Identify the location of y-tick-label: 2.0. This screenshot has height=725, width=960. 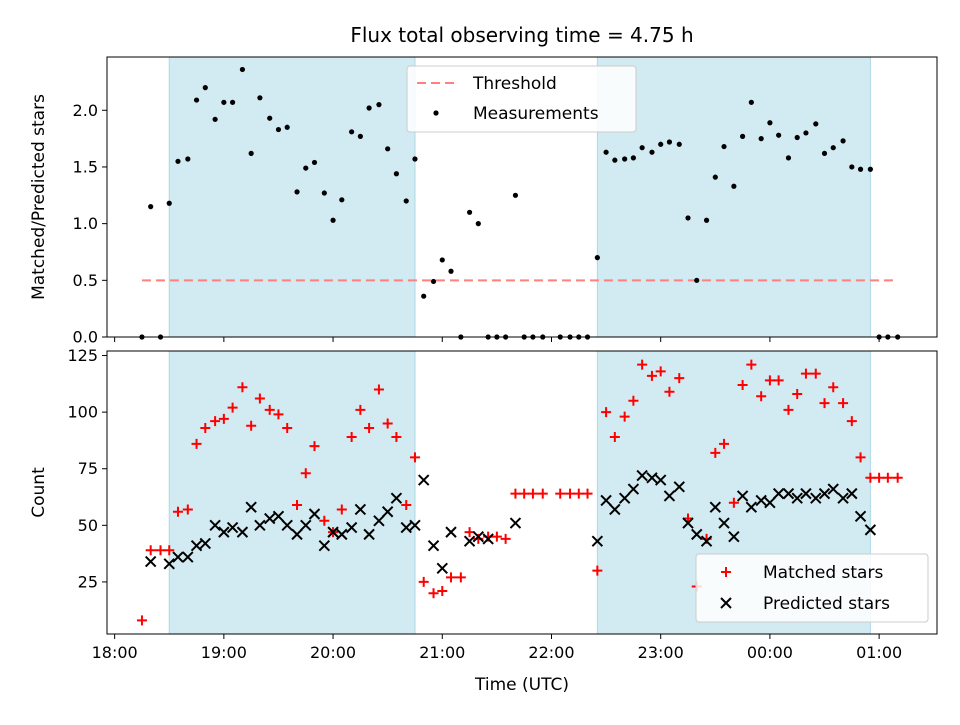
(85, 110).